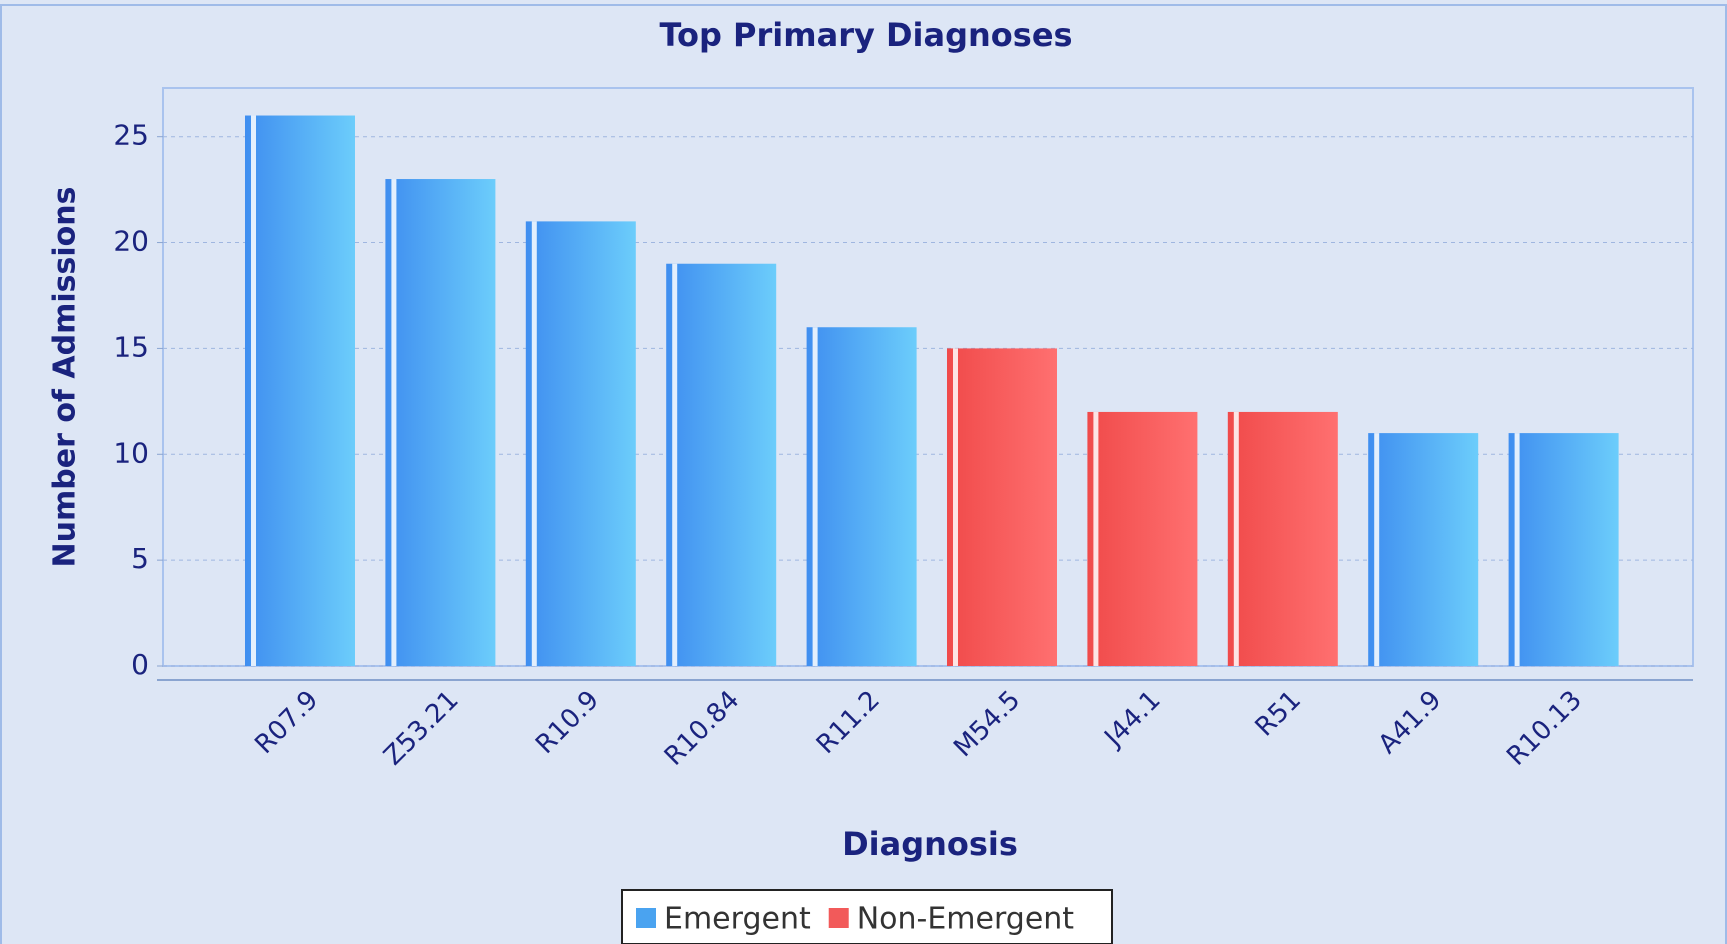 The image size is (1727, 944). Describe the element at coordinates (966, 919) in the screenshot. I see `legend-label: Non-Emergent` at that location.